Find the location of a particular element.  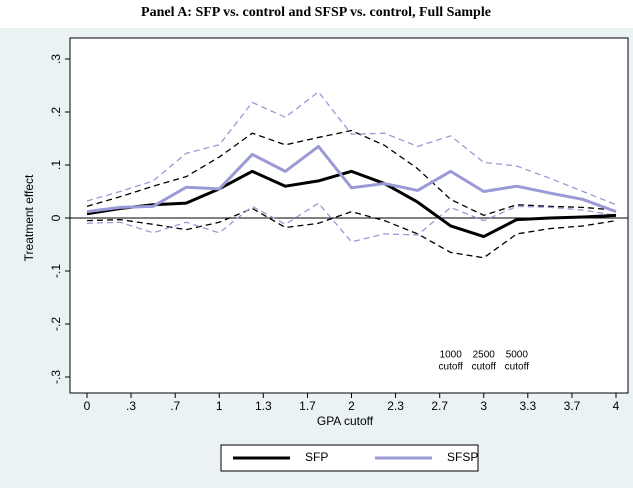

x-tick-label: .7 is located at coordinates (175, 406).